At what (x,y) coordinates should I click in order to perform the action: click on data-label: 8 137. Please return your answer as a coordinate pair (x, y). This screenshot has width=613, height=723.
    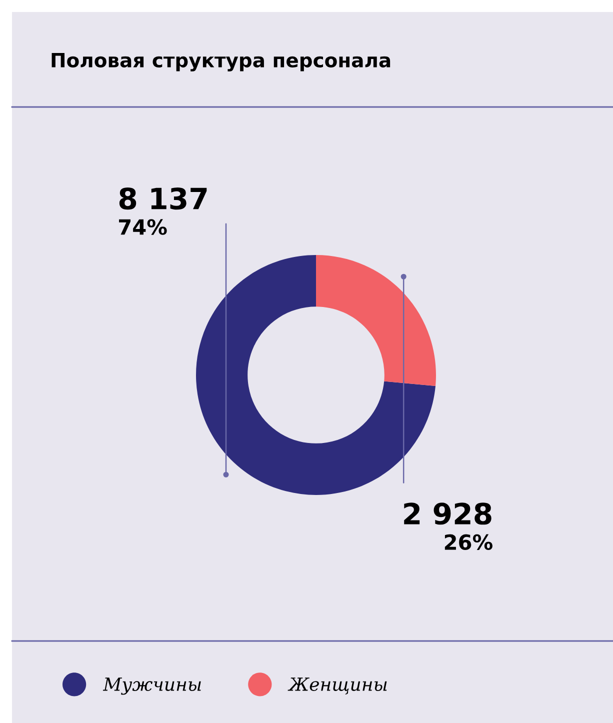
    Looking at the image, I should click on (163, 199).